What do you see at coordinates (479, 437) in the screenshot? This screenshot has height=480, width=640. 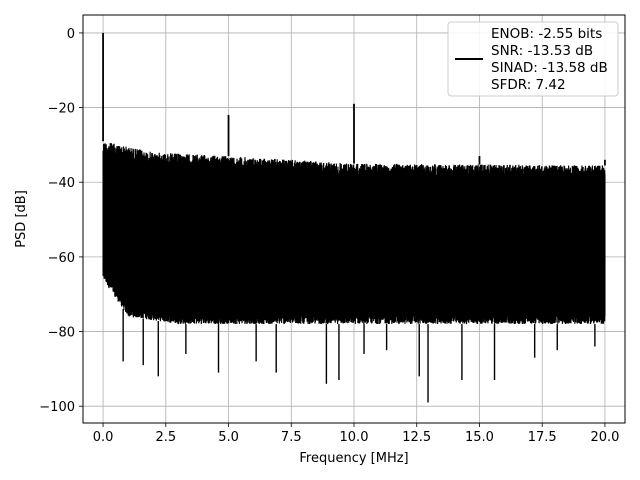 I see `x-tick-label: 15.0` at bounding box center [479, 437].